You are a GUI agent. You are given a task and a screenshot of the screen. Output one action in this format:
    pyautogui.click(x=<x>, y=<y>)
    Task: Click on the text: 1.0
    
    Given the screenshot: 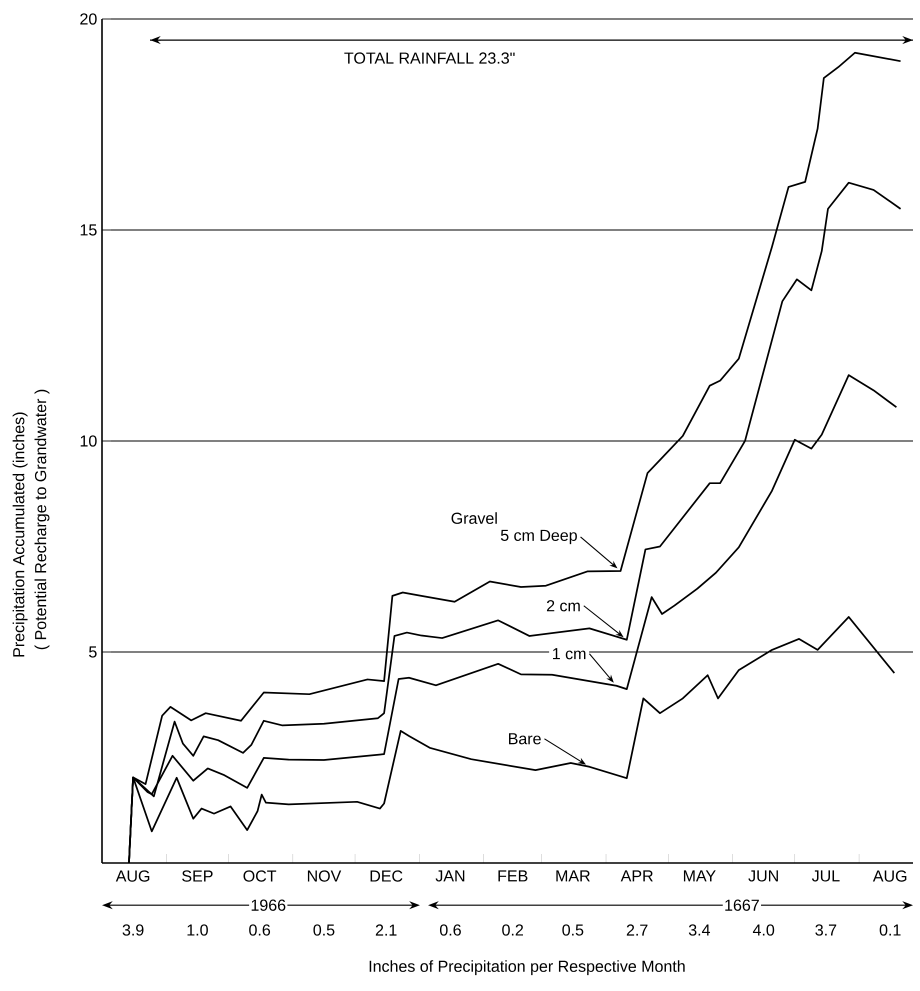 What is the action you would take?
    pyautogui.click(x=198, y=930)
    